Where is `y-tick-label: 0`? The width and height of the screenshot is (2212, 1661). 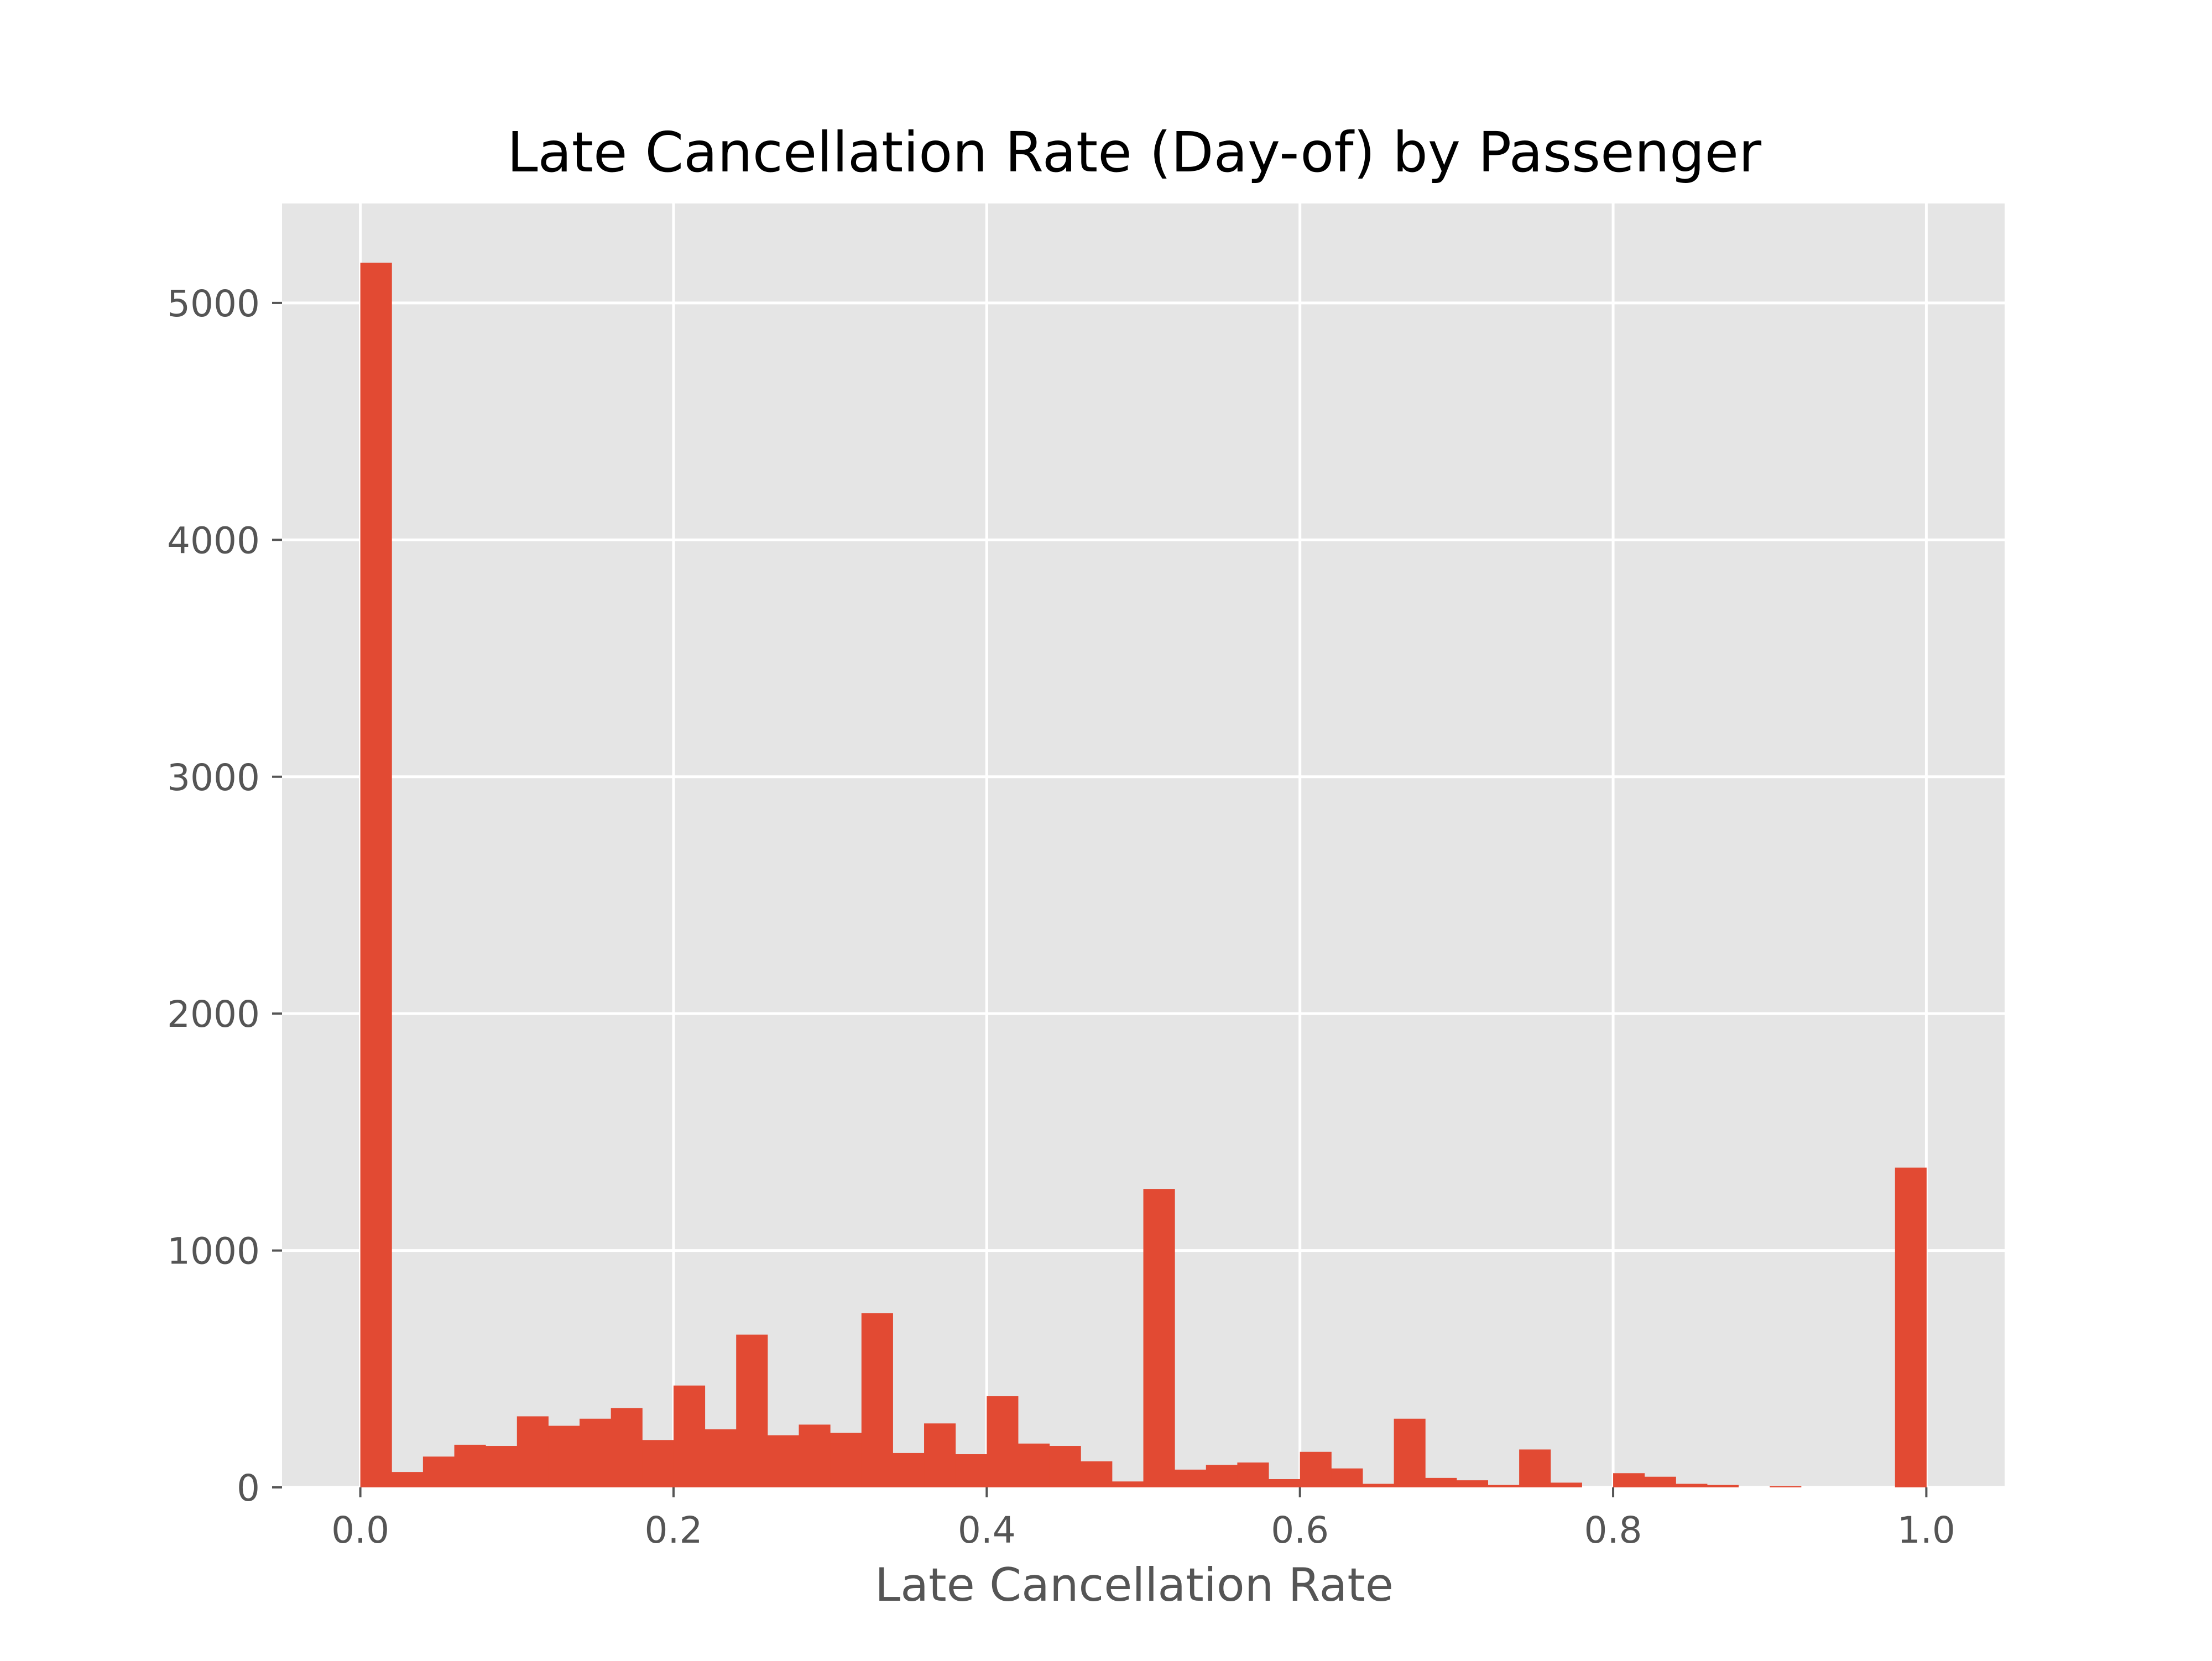
y-tick-label: 0 is located at coordinates (249, 1488).